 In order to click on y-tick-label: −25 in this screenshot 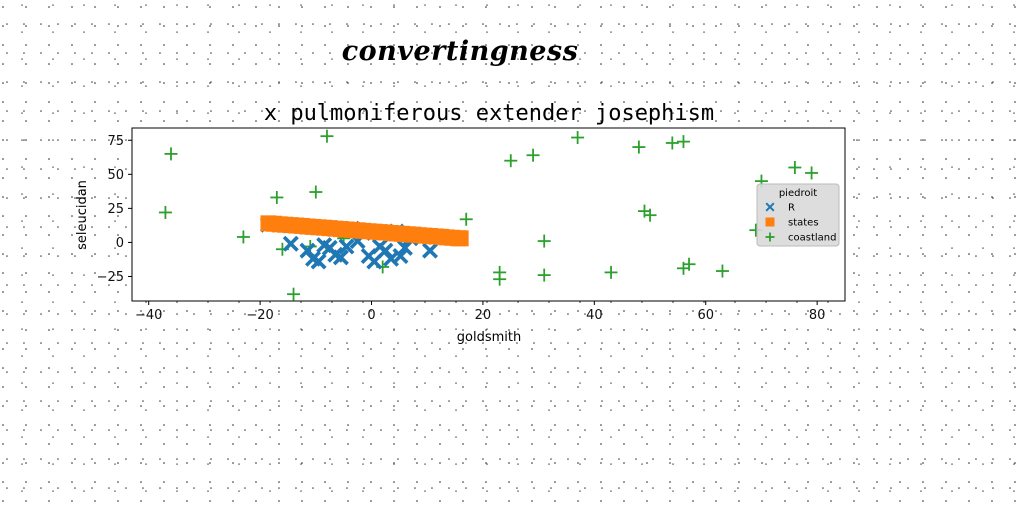, I will do `click(110, 277)`.